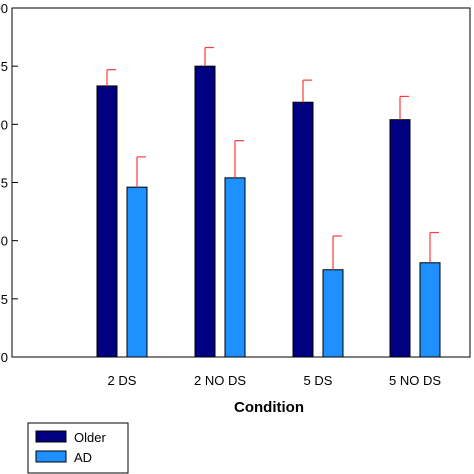  What do you see at coordinates (90, 437) in the screenshot?
I see `legend-label-older: Older` at bounding box center [90, 437].